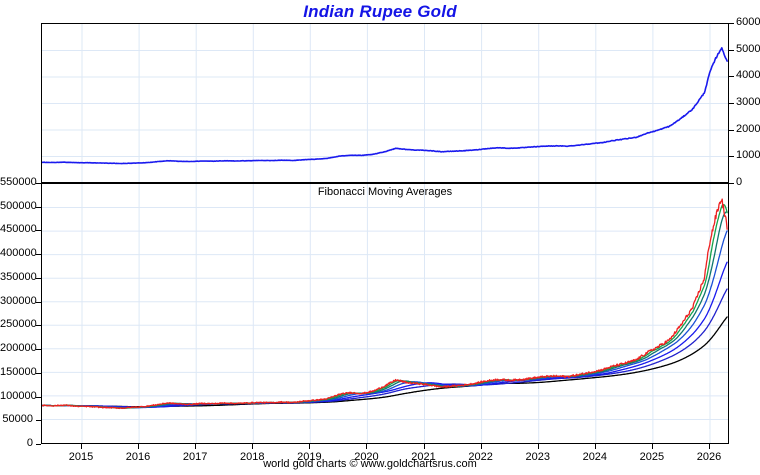  What do you see at coordinates (309, 457) in the screenshot?
I see `x-axis-label: 2019` at bounding box center [309, 457].